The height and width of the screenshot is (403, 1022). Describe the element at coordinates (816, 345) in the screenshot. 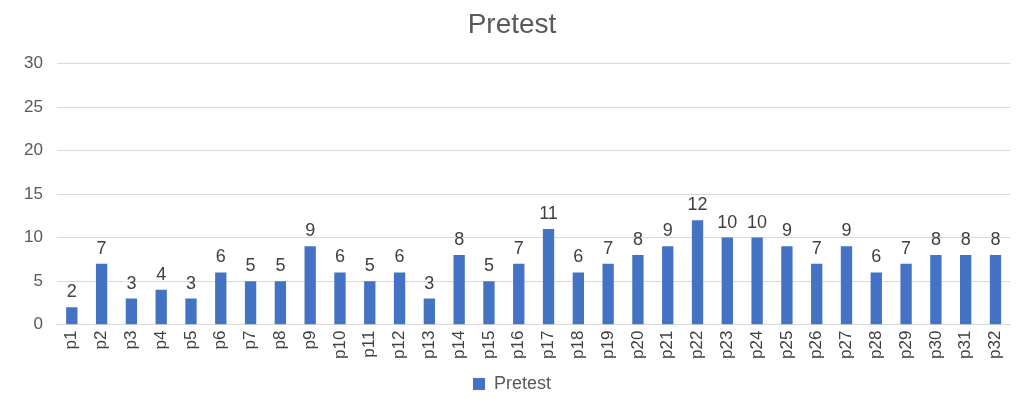

I see `x-tick-label: p26` at that location.